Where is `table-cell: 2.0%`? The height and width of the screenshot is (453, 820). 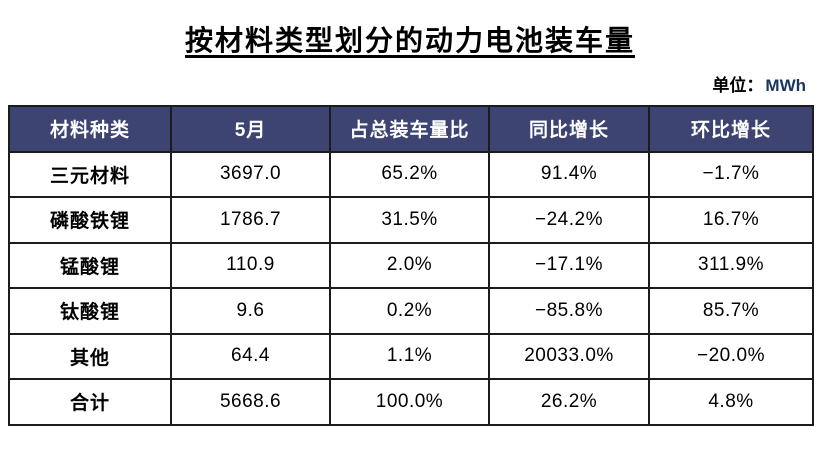 table-cell: 2.0% is located at coordinates (409, 265).